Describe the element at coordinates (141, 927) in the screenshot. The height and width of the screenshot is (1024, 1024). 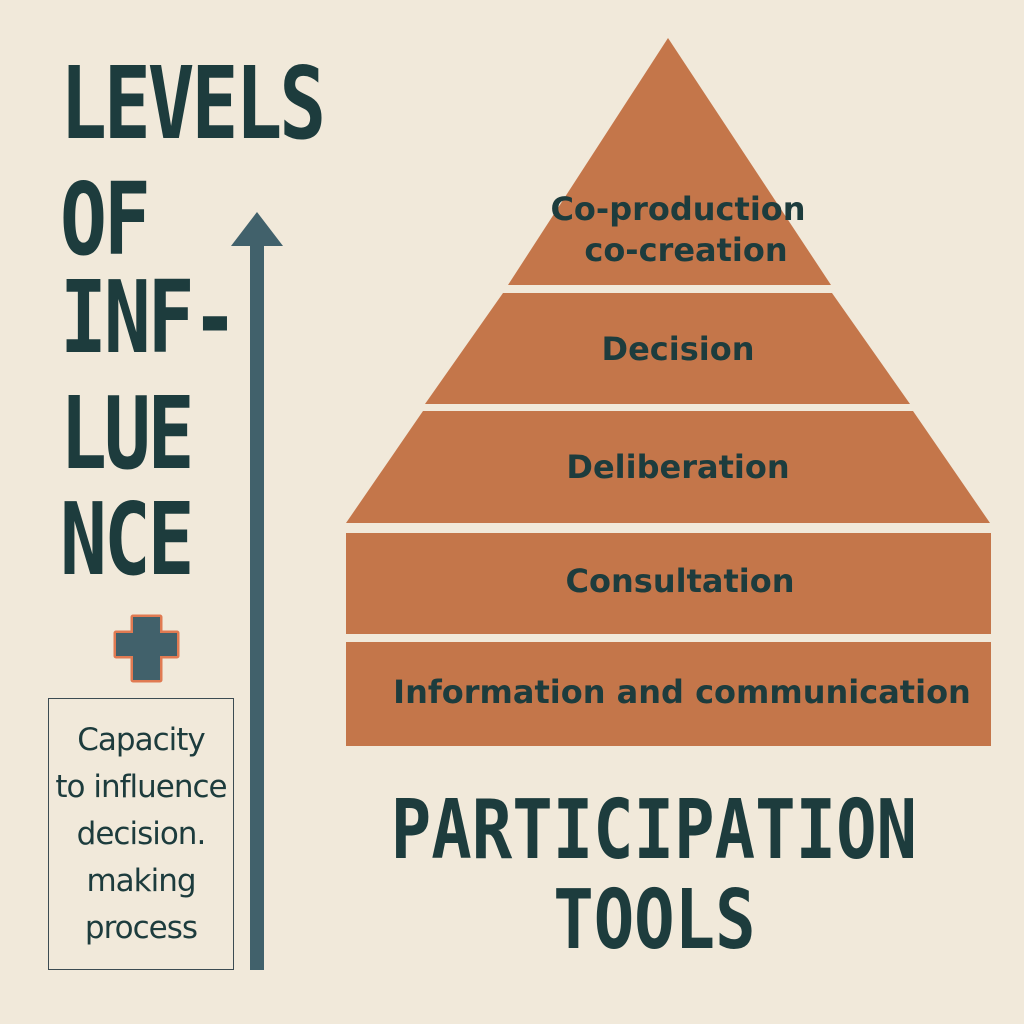
I see `capacity-line-5: process` at that location.